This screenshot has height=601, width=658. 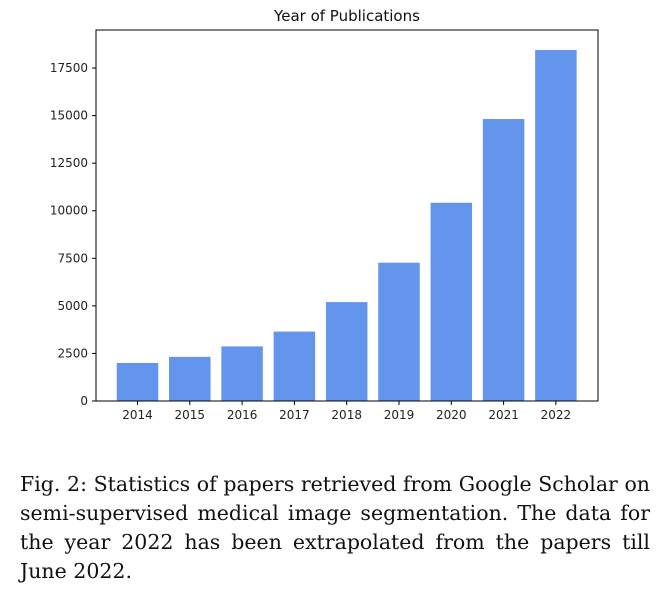 What do you see at coordinates (84, 401) in the screenshot?
I see `y-tick-label: 0` at bounding box center [84, 401].